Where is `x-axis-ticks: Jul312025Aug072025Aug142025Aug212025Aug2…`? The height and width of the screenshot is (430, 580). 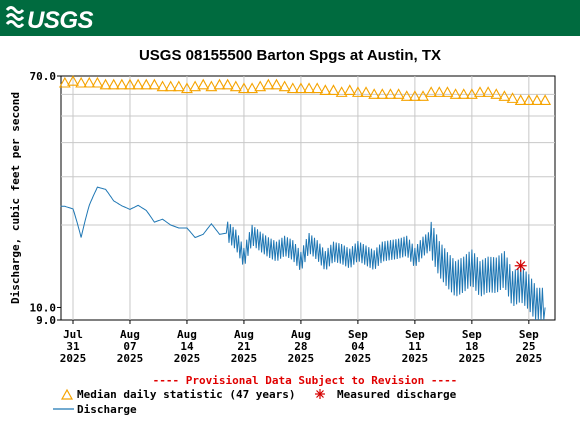
x-axis-ticks: Jul312025Aug072025Aug142025Aug212025Aug2… is located at coordinates (301, 342).